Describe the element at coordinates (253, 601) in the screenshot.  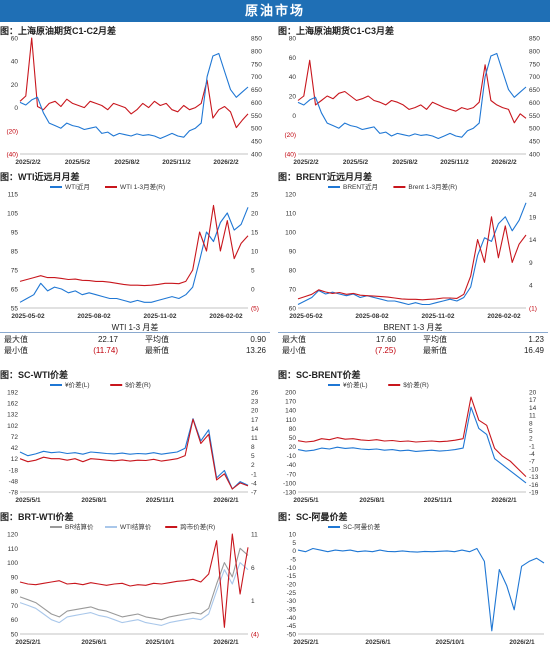
I see `y-tick-label-right: 1` at that location.